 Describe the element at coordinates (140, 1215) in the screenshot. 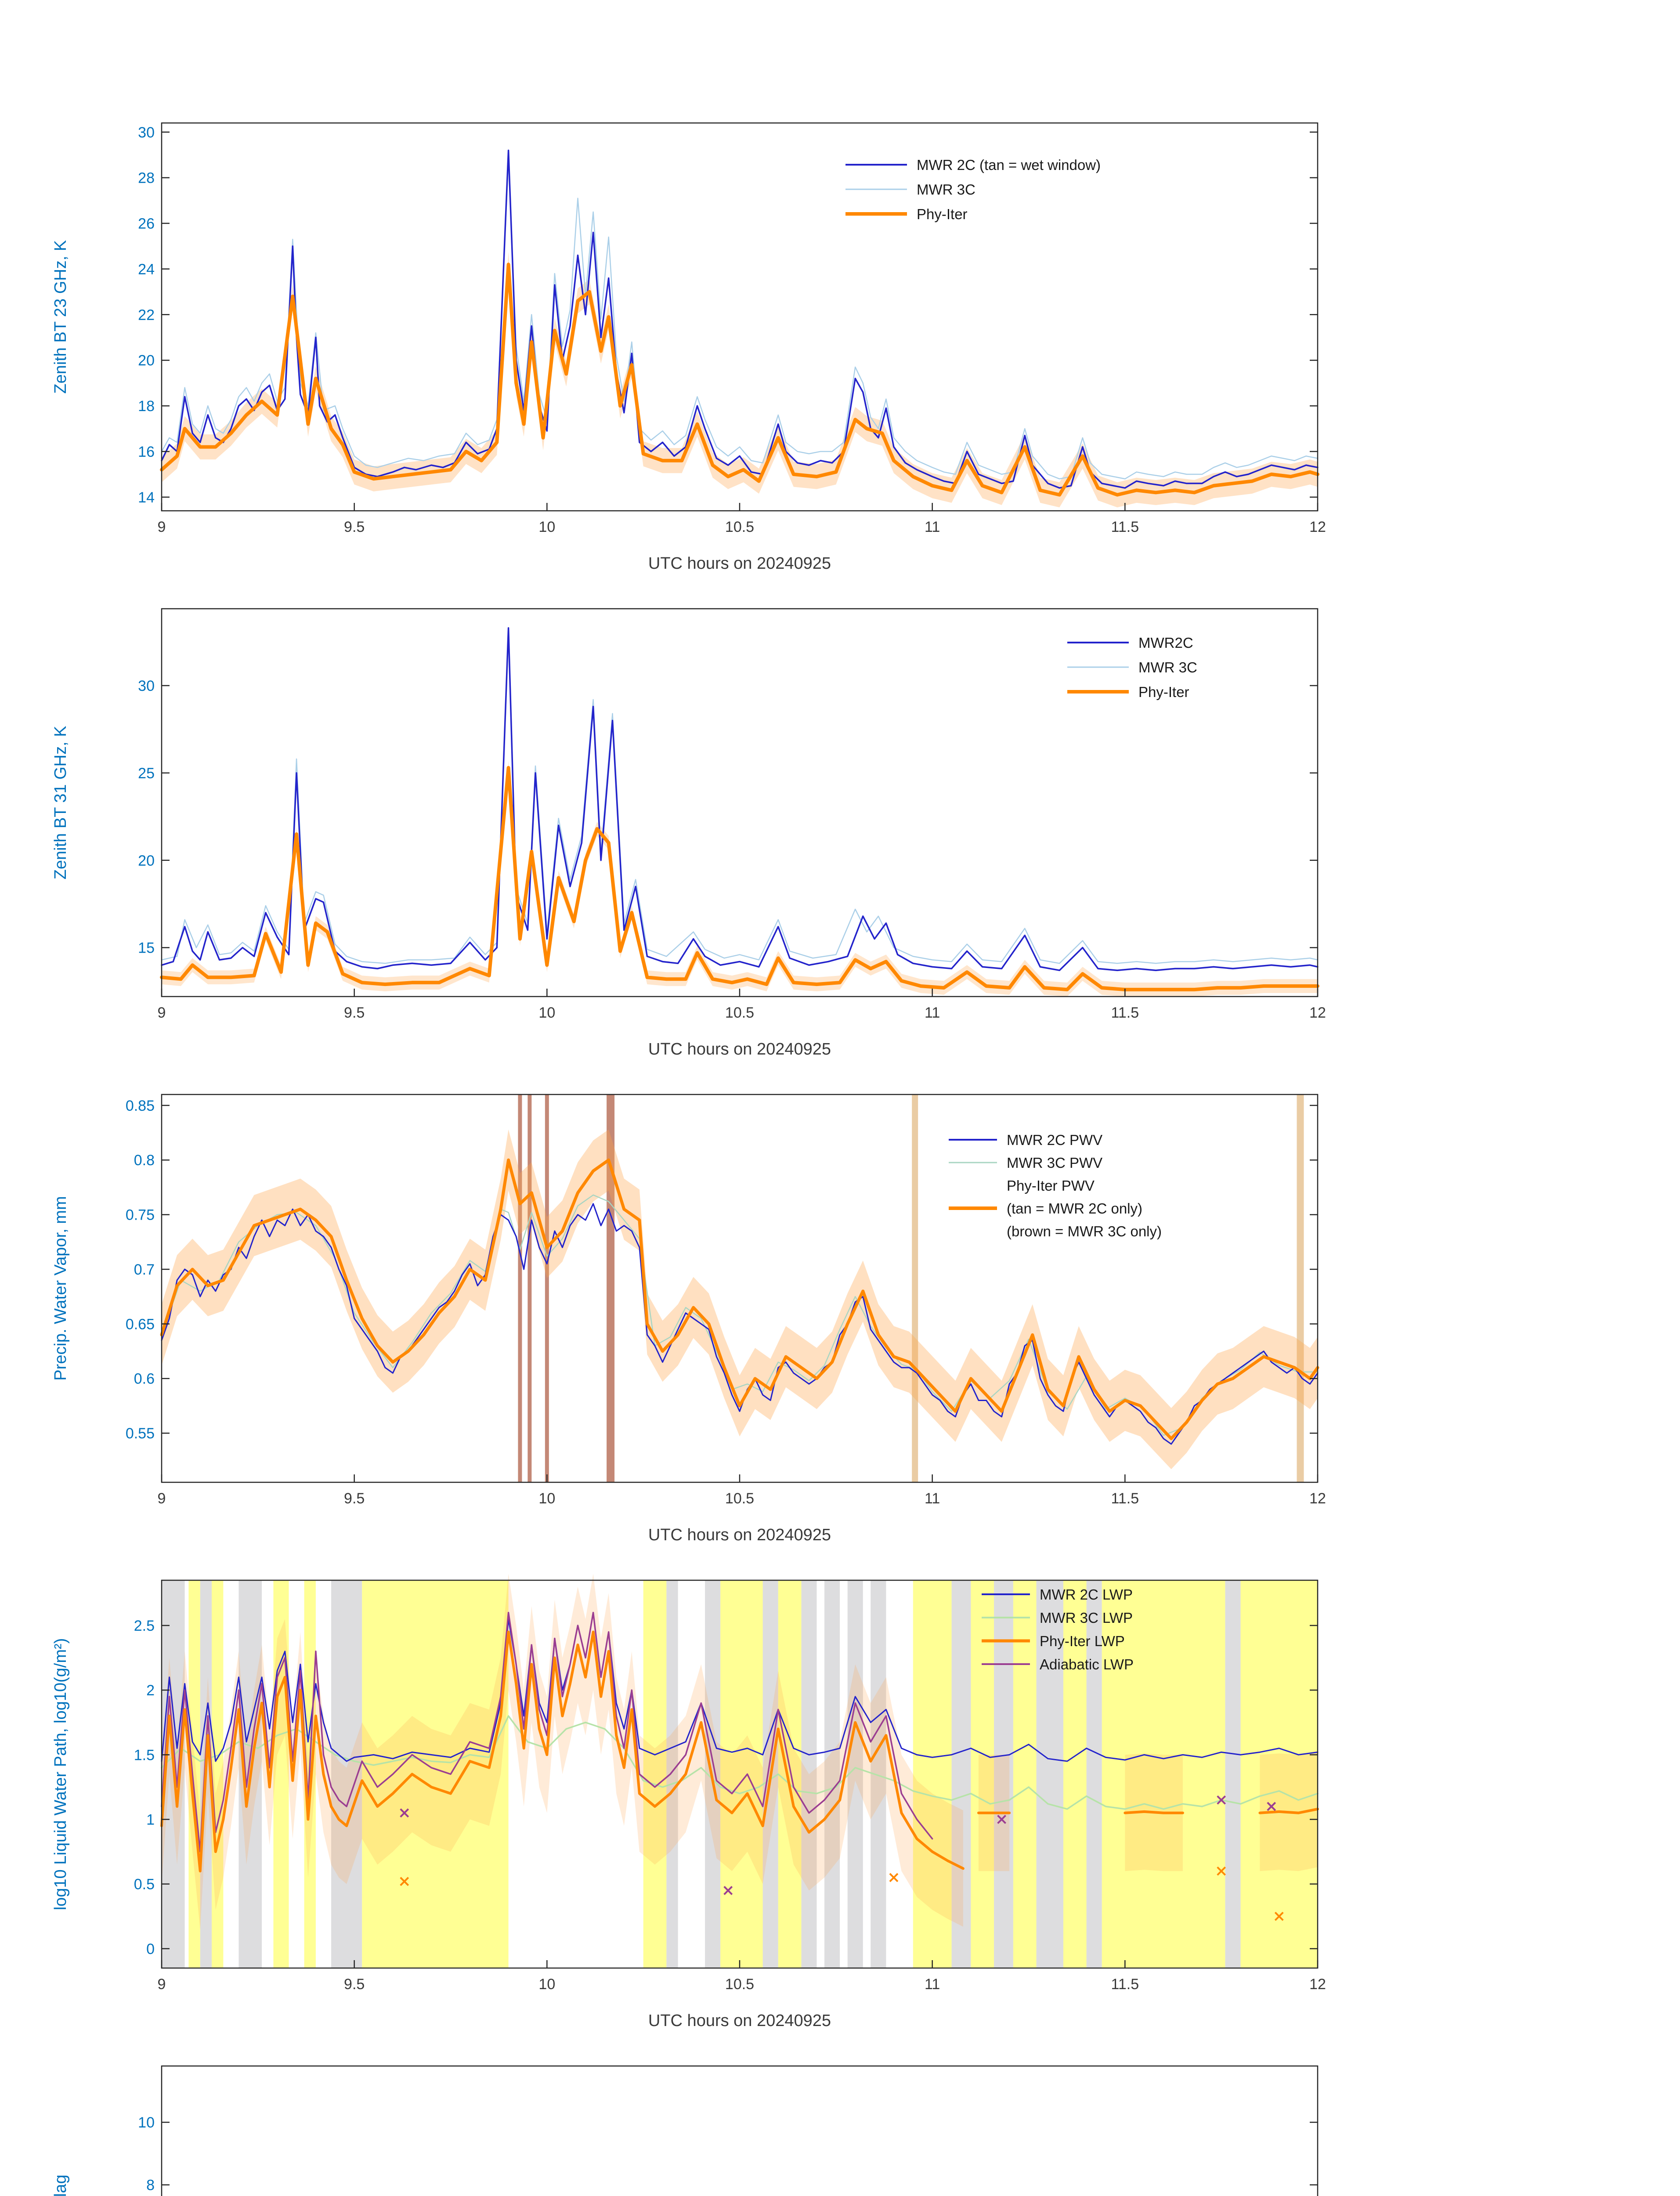

I see `y-tick-label: 0.75` at that location.